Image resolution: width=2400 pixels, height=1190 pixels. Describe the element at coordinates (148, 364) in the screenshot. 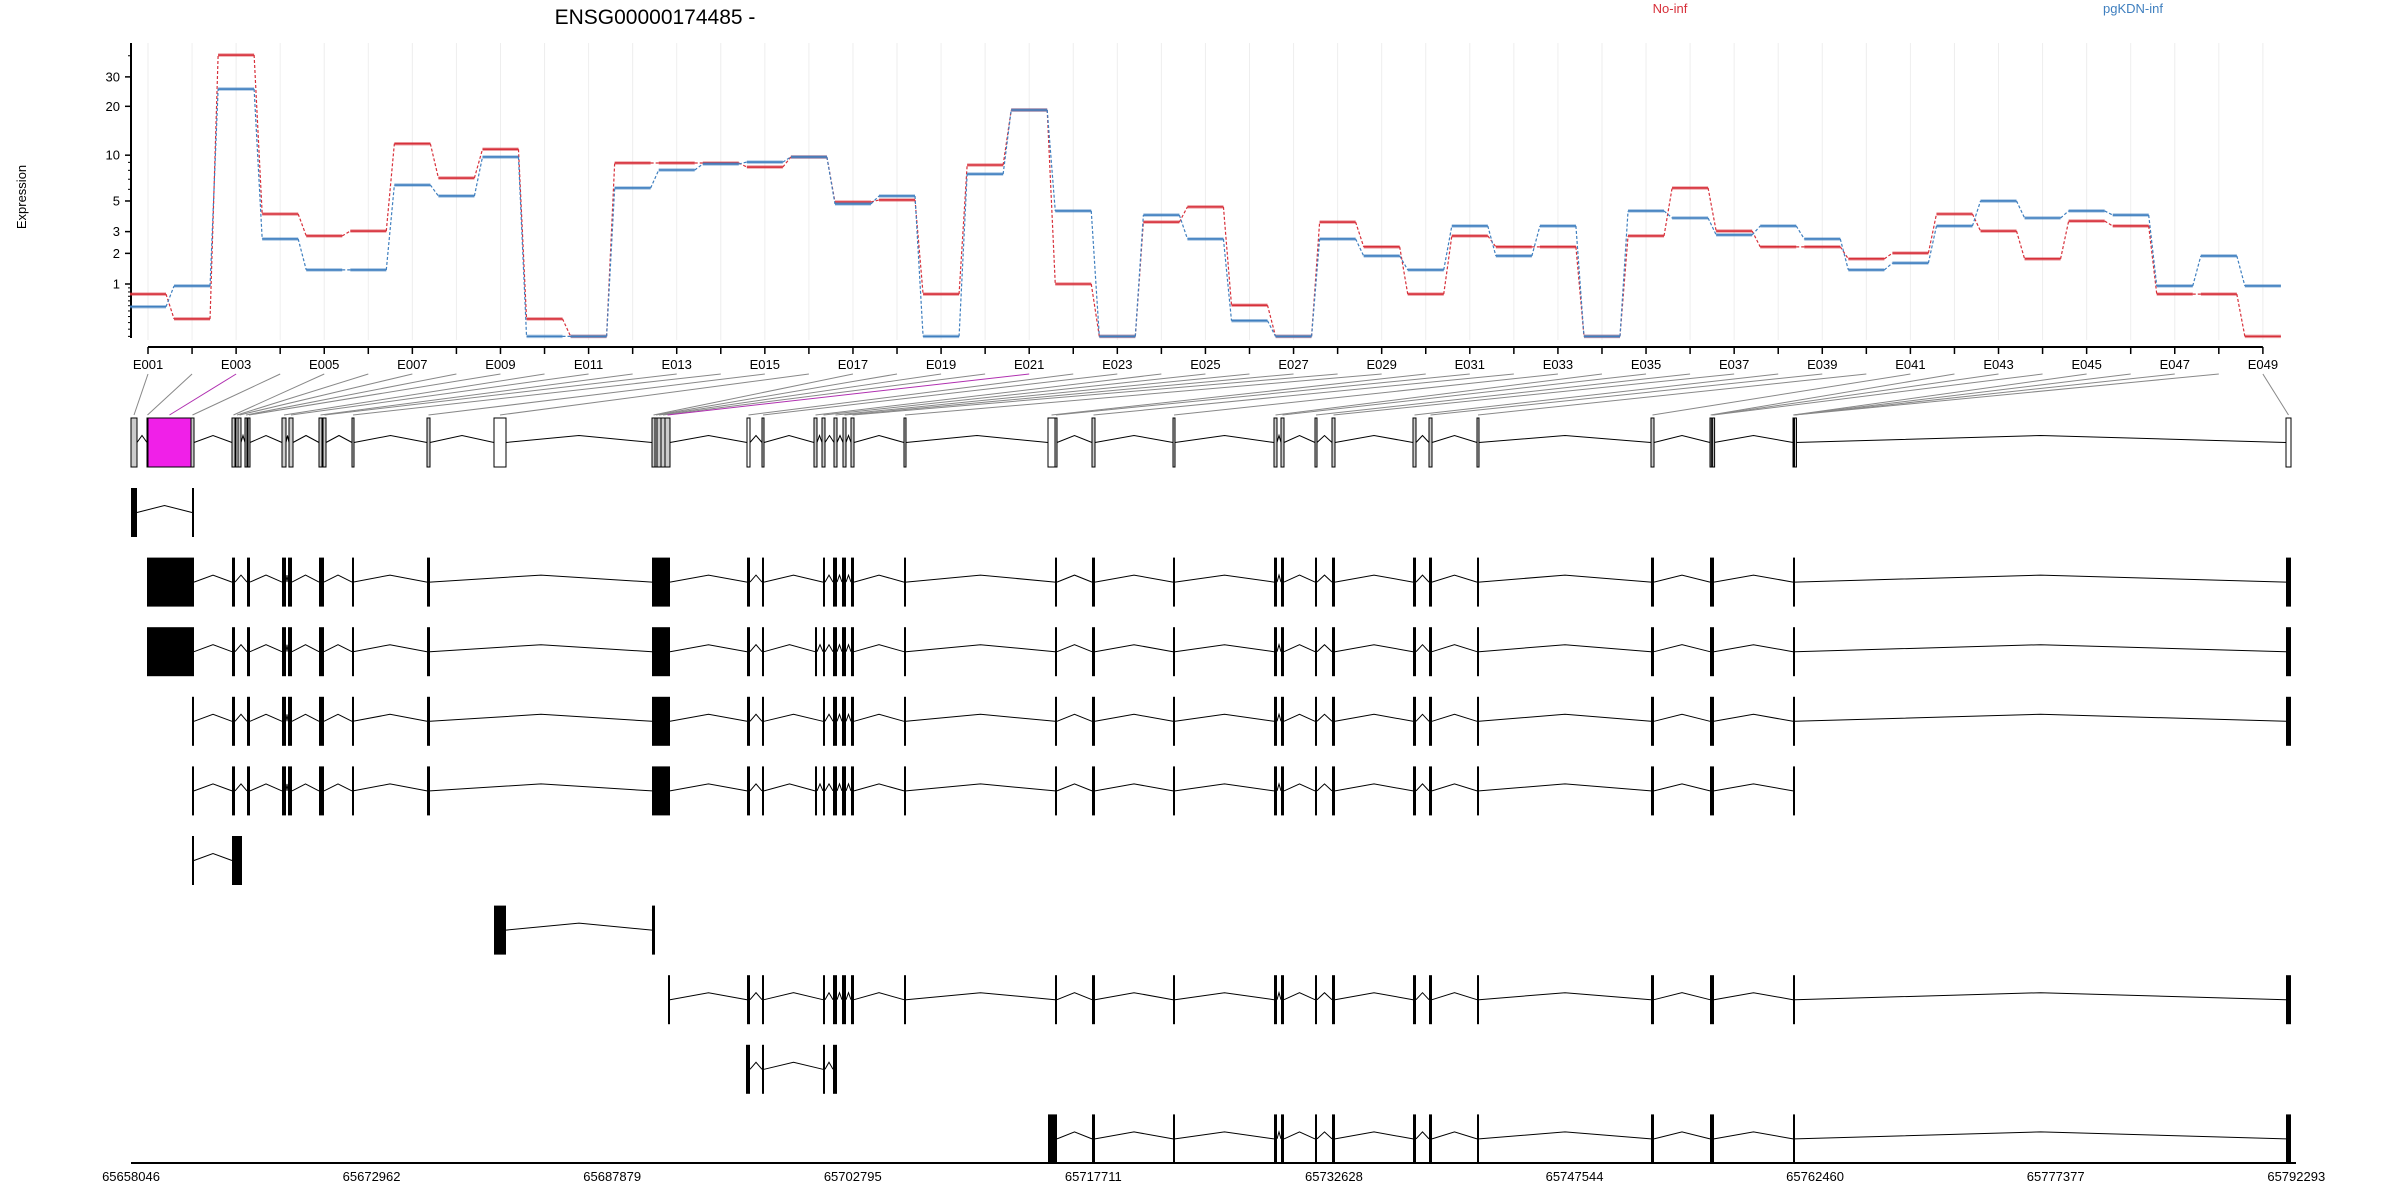

I see `x-tick-label: E001` at that location.